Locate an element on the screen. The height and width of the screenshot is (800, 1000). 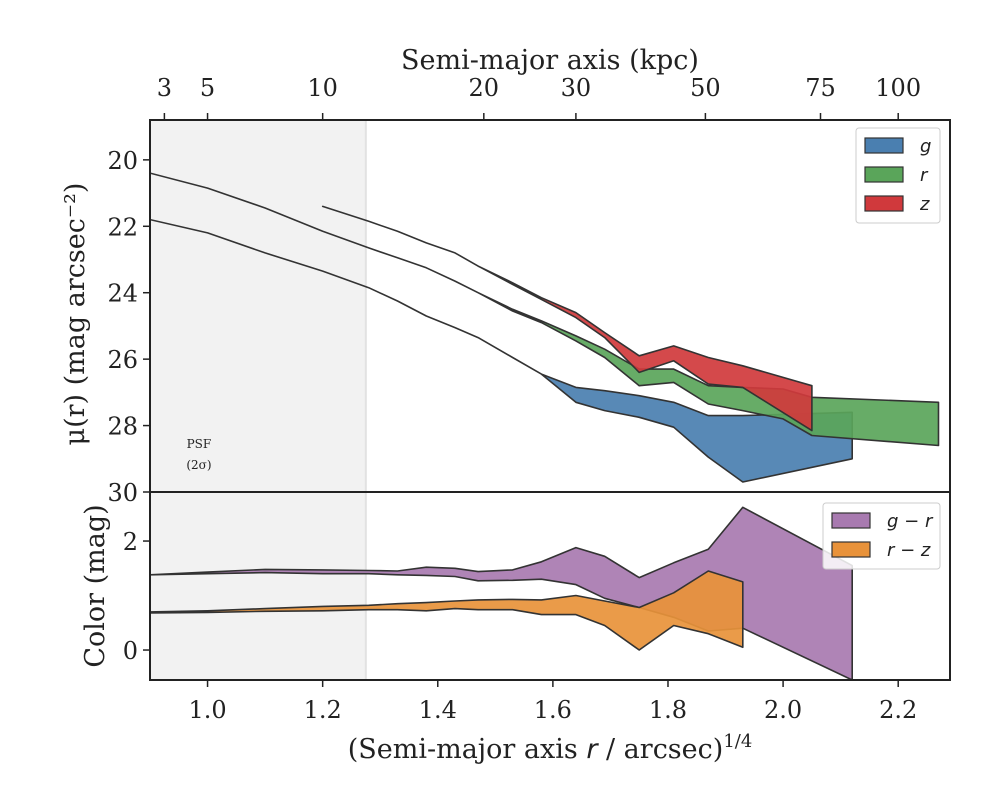
top-tick-label: 75 is located at coordinates (820, 88).